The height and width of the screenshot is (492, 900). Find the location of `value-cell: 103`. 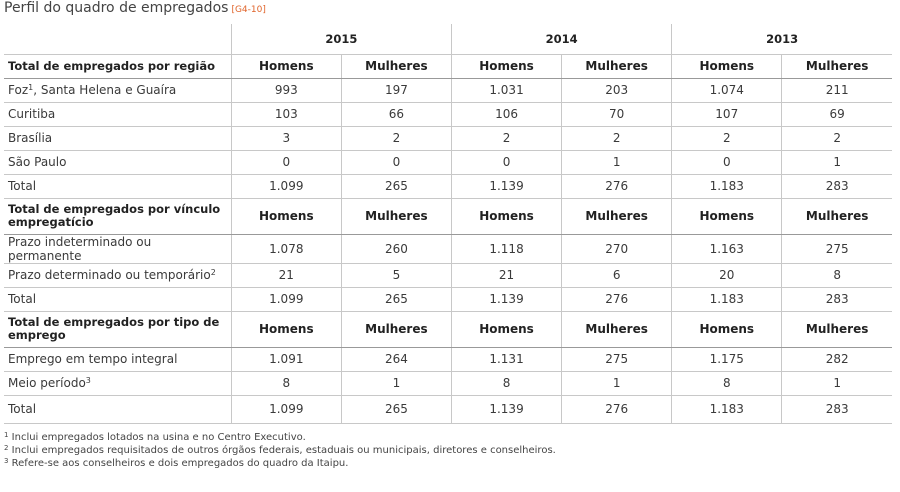

value-cell: 103 is located at coordinates (286, 114).